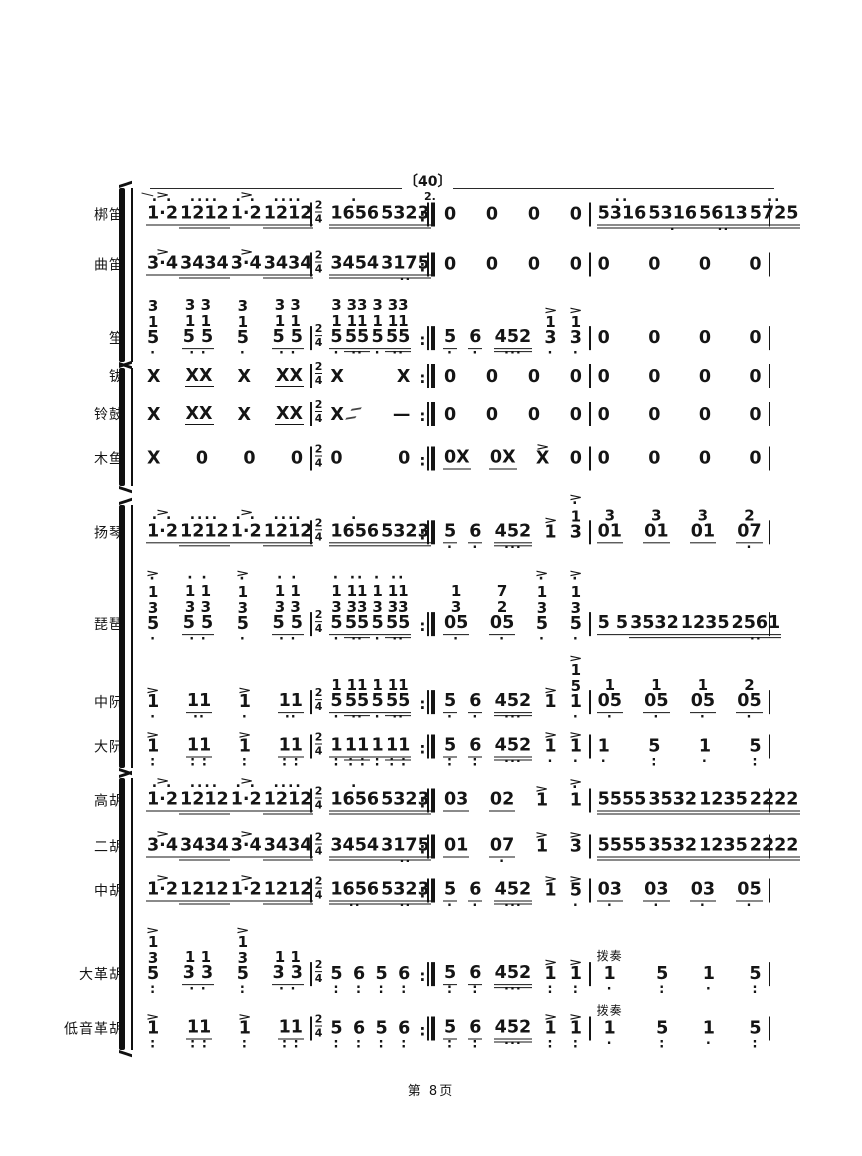  I want to click on repeat-dots: :, so click(422, 976).